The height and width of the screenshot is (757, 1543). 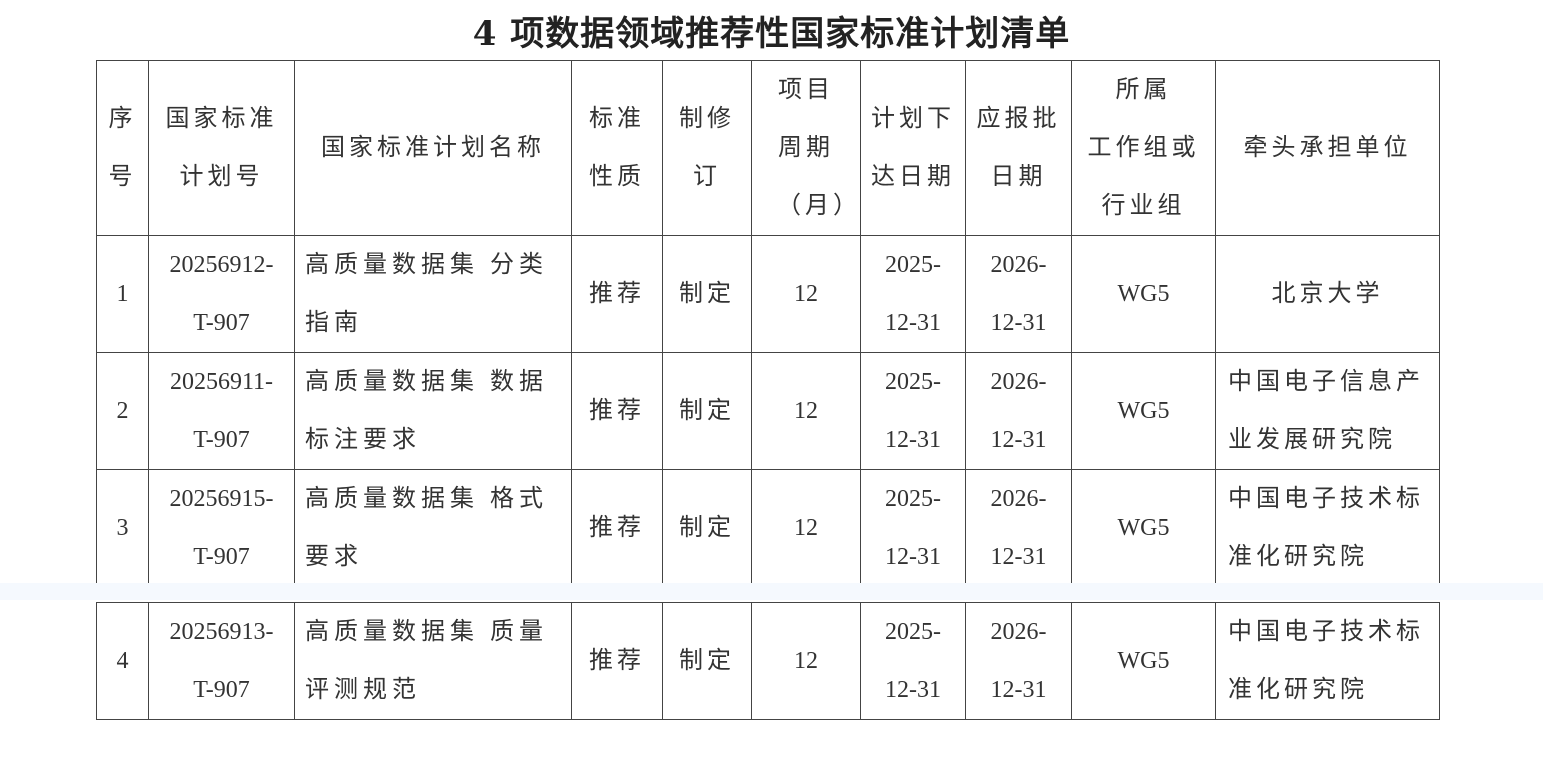 What do you see at coordinates (1143, 148) in the screenshot?
I see `header-cell: 所属 工作组或 行业组` at bounding box center [1143, 148].